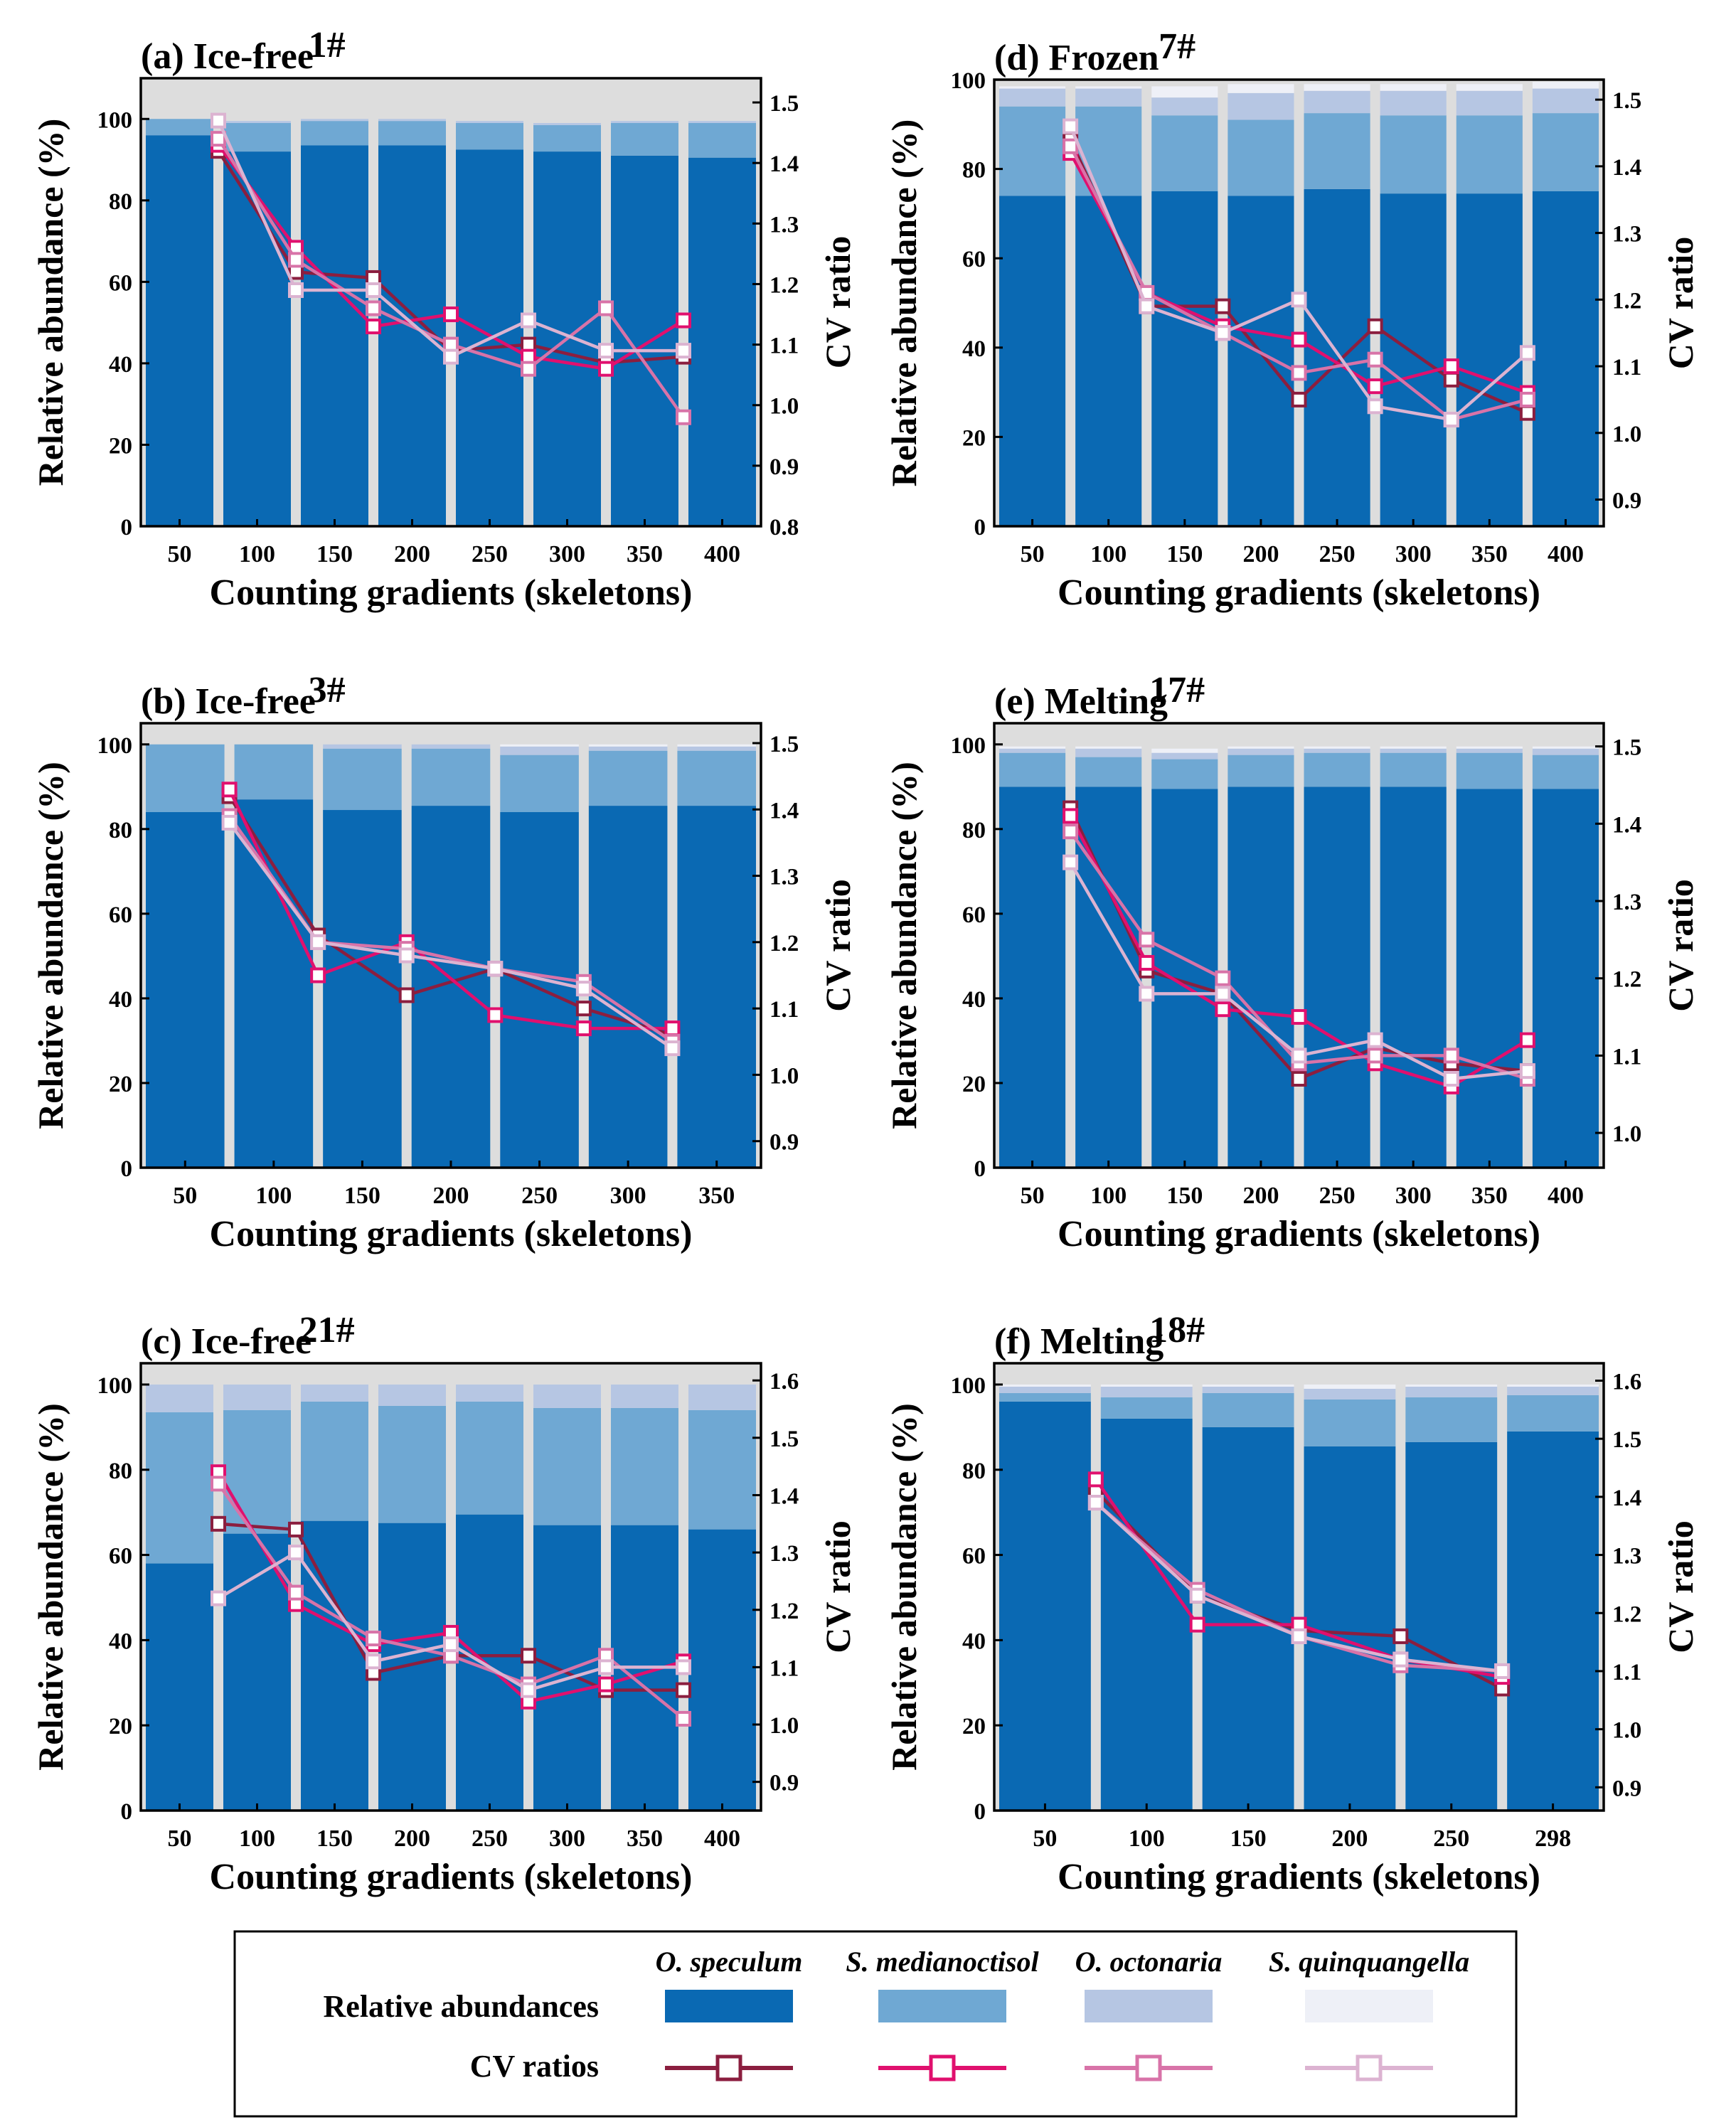  Describe the element at coordinates (1299, 945) in the screenshot. I see `plot-frame` at that location.